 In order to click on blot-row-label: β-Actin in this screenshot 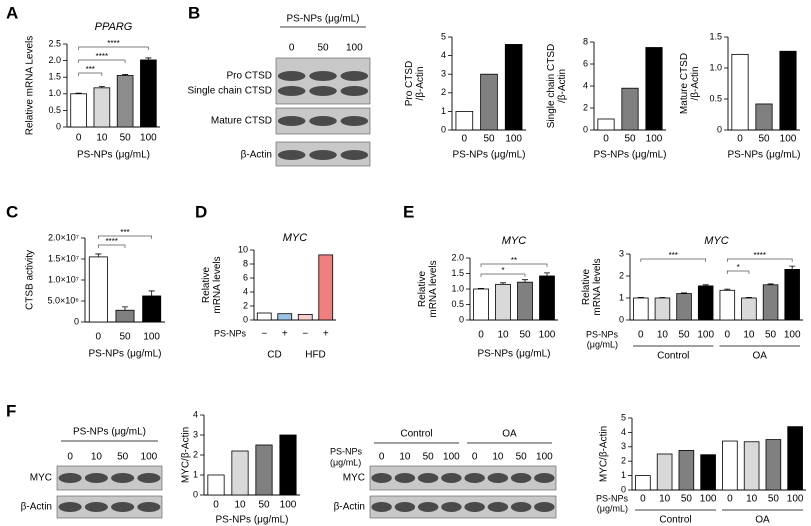, I will do `click(256, 155)`.